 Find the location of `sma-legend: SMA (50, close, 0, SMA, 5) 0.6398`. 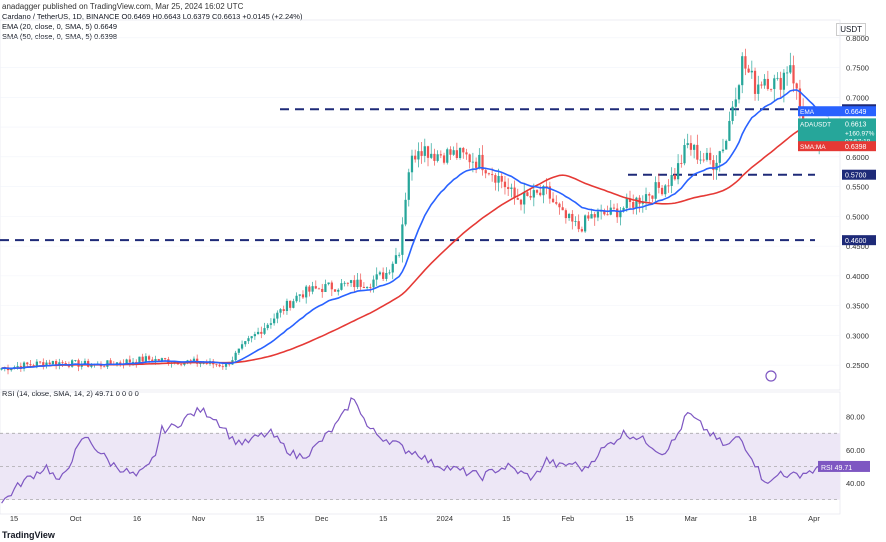

sma-legend: SMA (50, close, 0, SMA, 5) 0.6398 is located at coordinates (60, 36).